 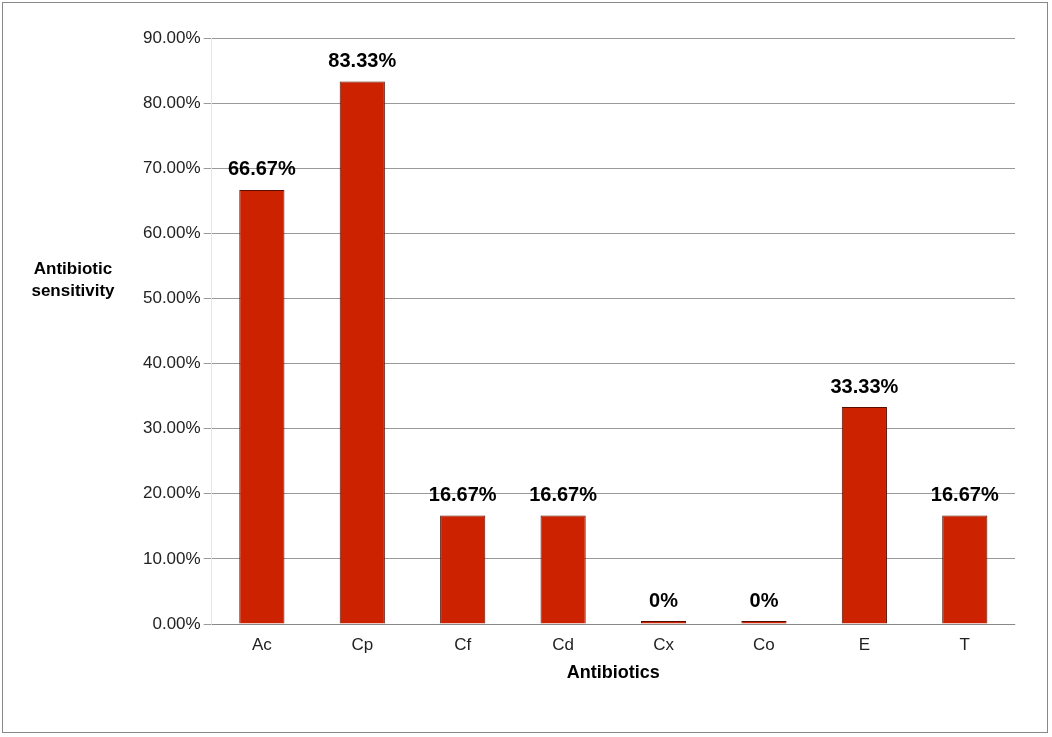 I want to click on x-axis-title: Antibiotics, so click(x=613, y=672).